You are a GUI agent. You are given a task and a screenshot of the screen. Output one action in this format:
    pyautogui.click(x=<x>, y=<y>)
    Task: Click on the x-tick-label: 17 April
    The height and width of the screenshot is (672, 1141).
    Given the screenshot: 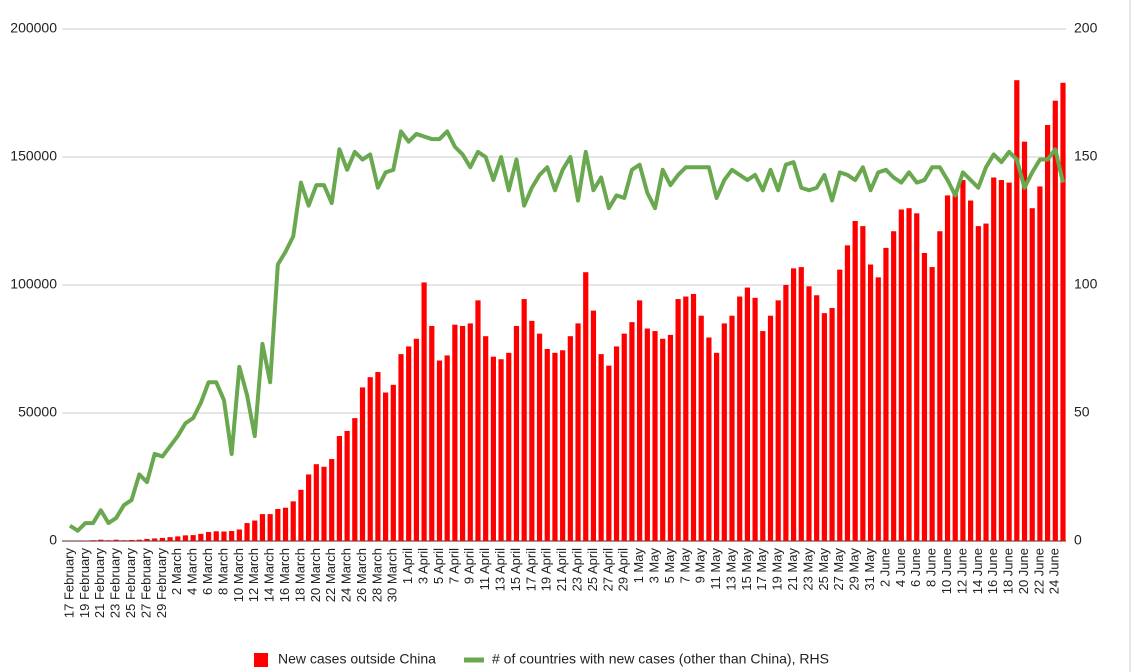 What is the action you would take?
    pyautogui.click(x=530, y=569)
    